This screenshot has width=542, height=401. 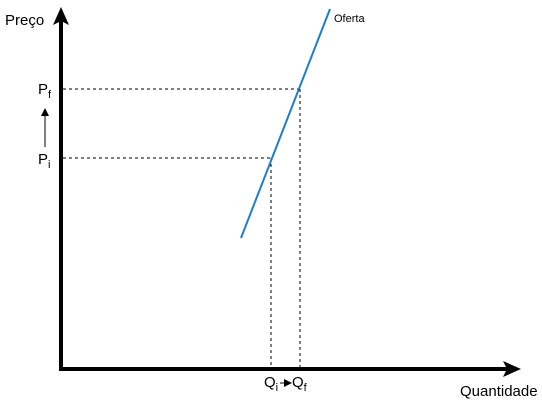 I want to click on quantity-initial-subscript: i, so click(x=277, y=388).